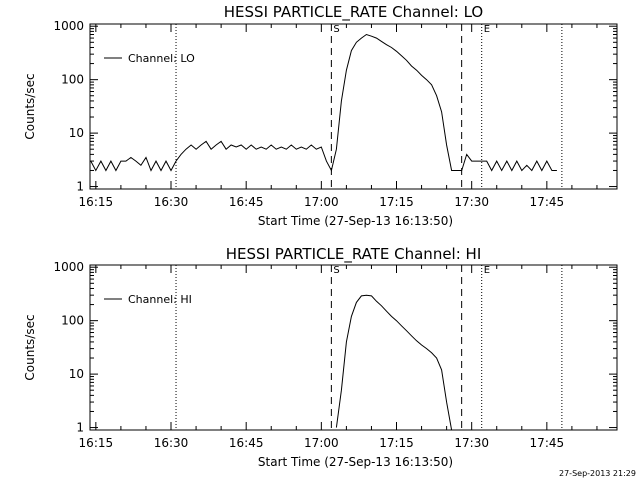 This screenshot has width=640, height=480. I want to click on series-line, so click(394, 362).